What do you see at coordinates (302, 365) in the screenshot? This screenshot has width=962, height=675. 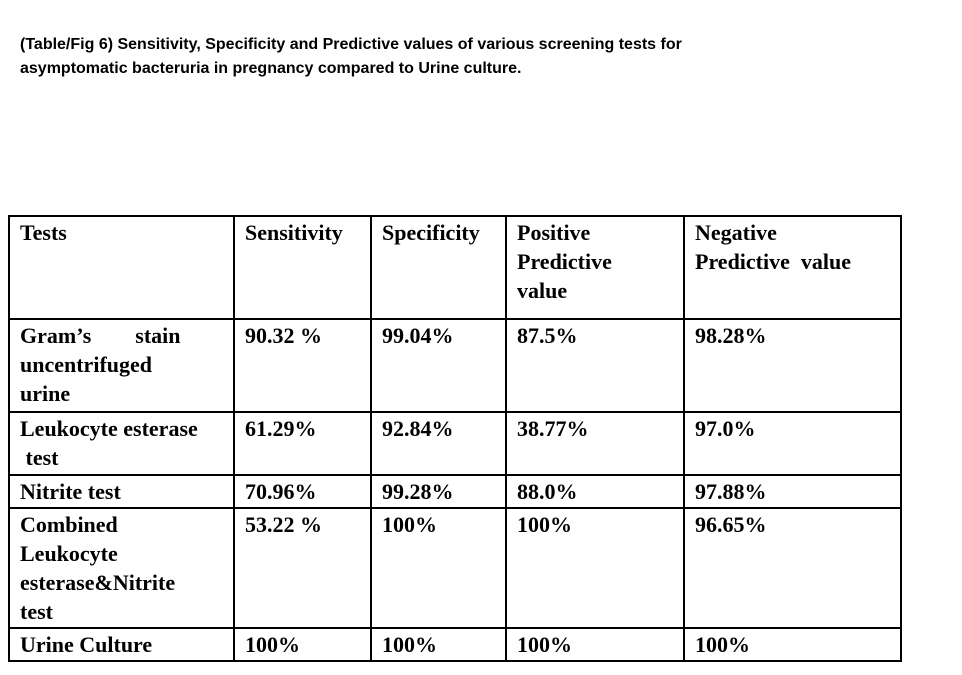 I see `value-cell: 90.32 %` at bounding box center [302, 365].